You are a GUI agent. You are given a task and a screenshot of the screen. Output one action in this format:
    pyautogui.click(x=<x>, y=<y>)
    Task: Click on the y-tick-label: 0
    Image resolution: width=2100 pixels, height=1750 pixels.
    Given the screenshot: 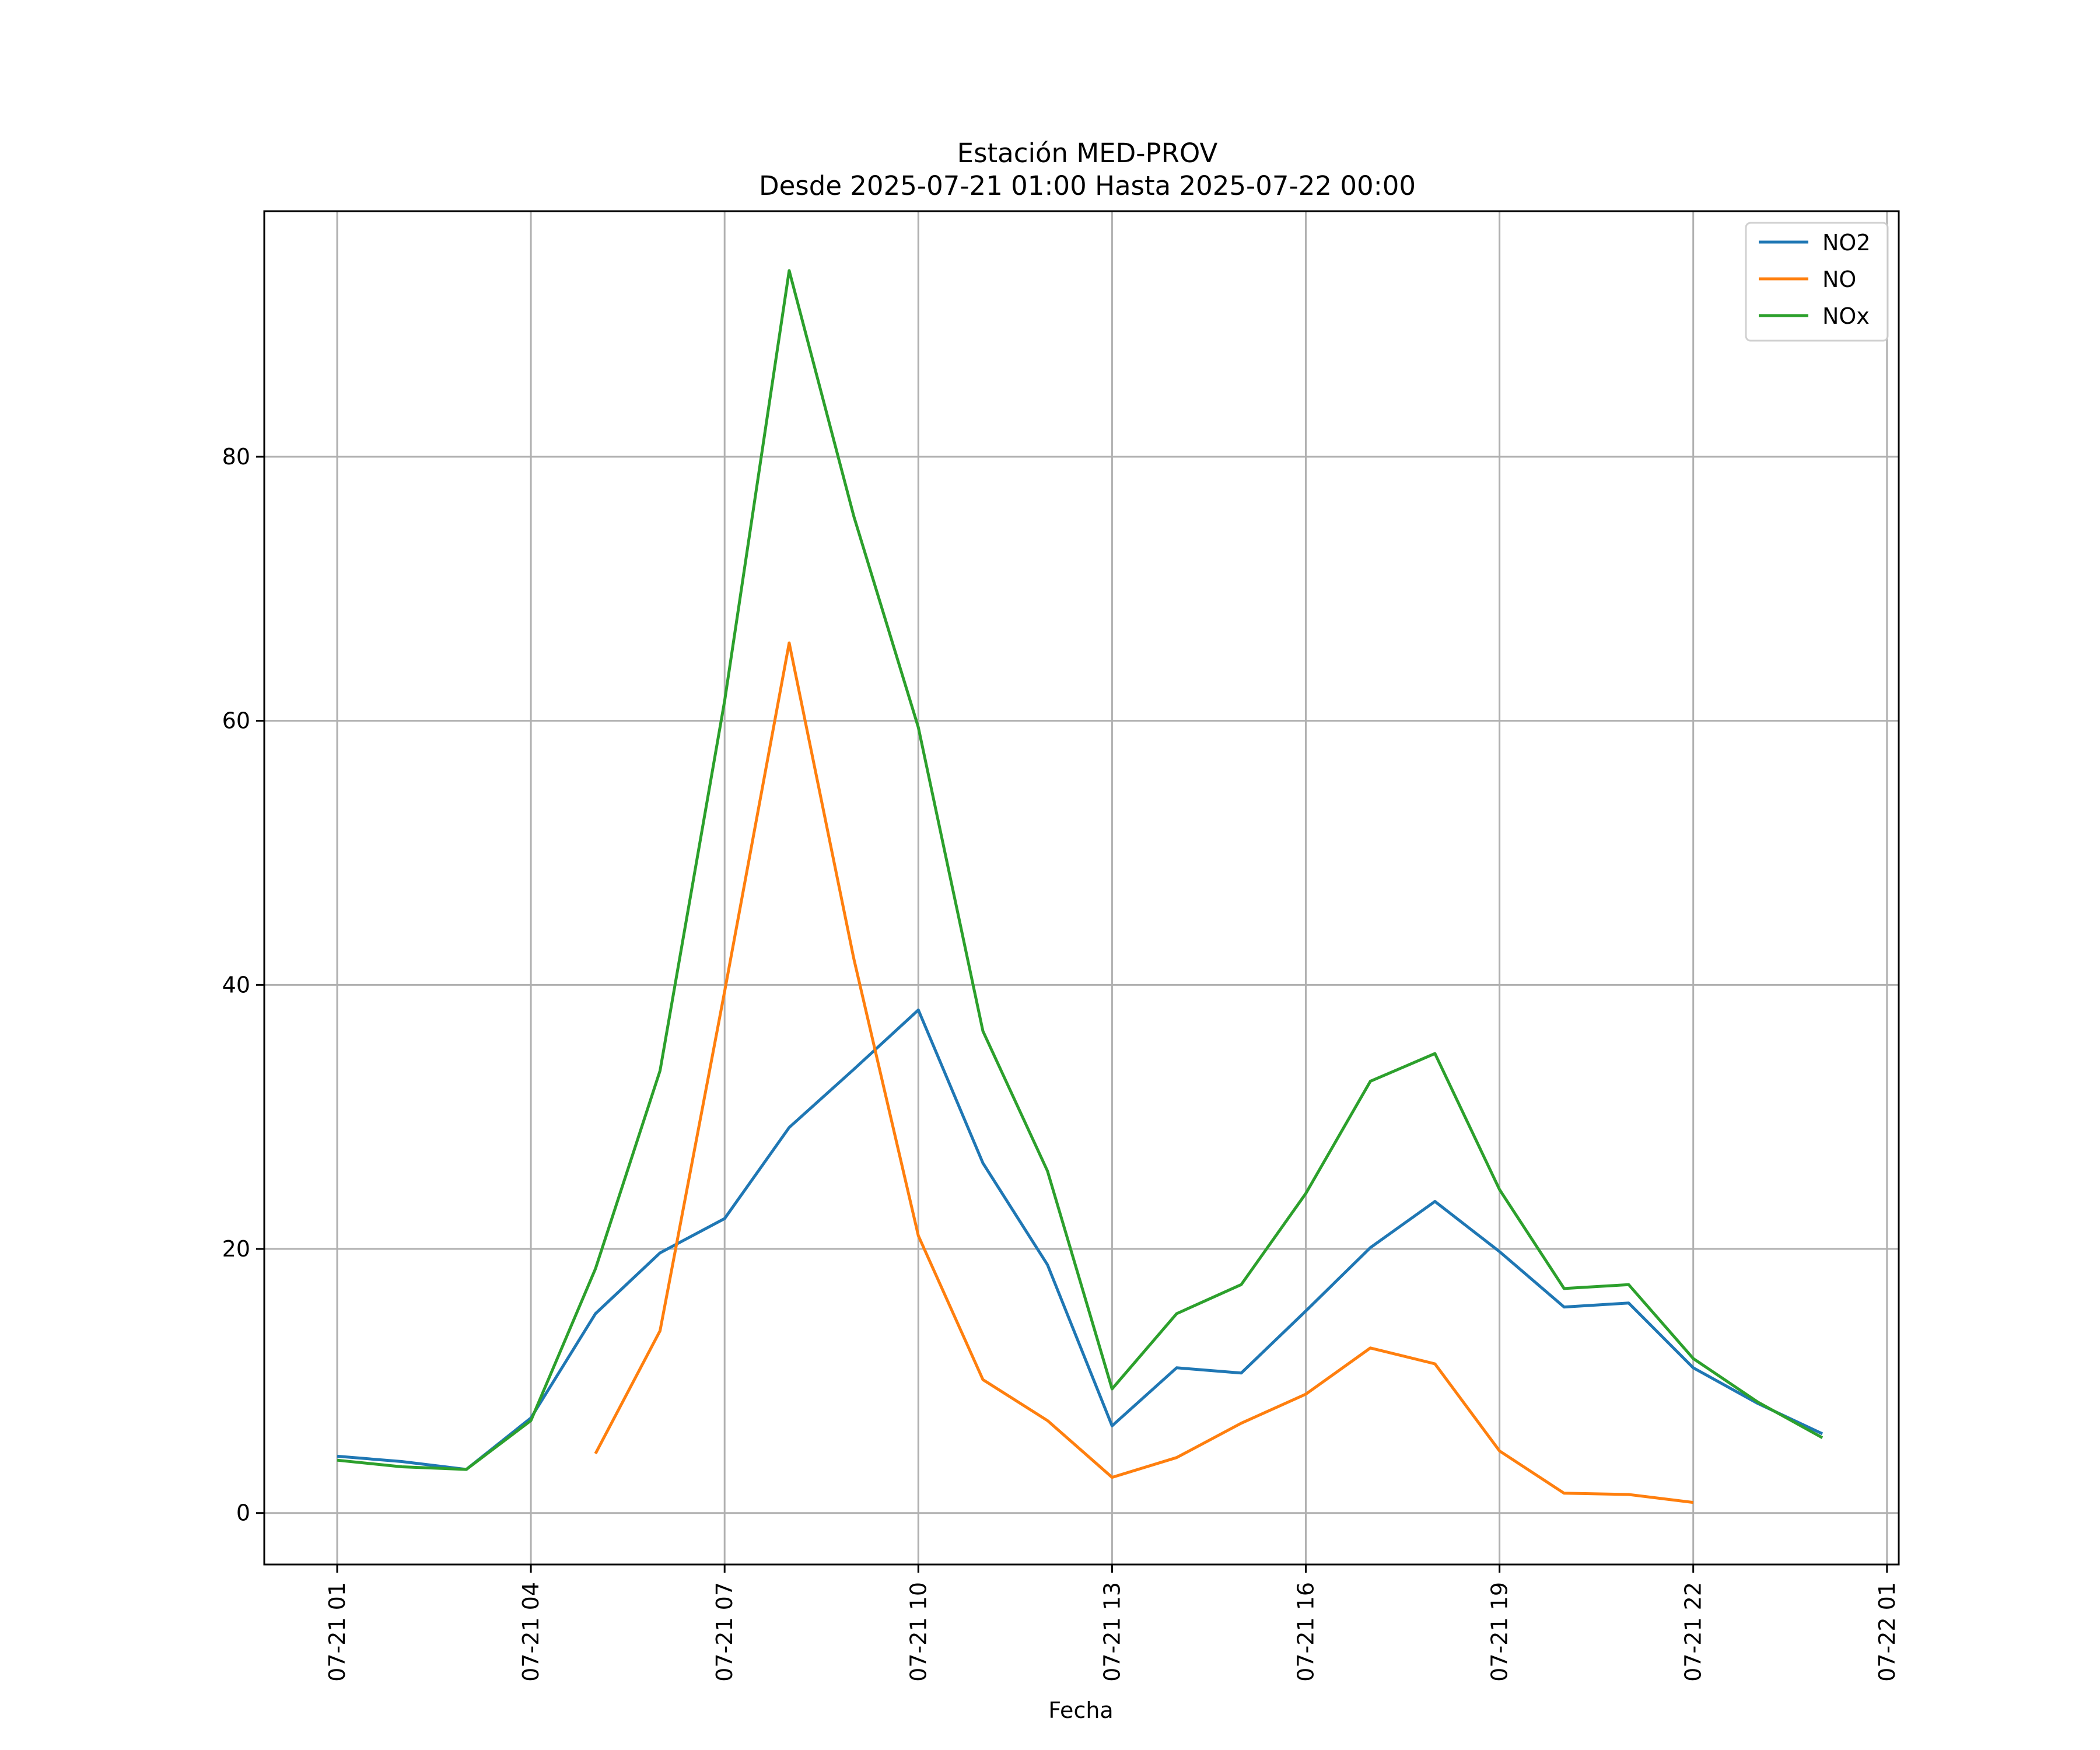 What is the action you would take?
    pyautogui.click(x=243, y=1513)
    